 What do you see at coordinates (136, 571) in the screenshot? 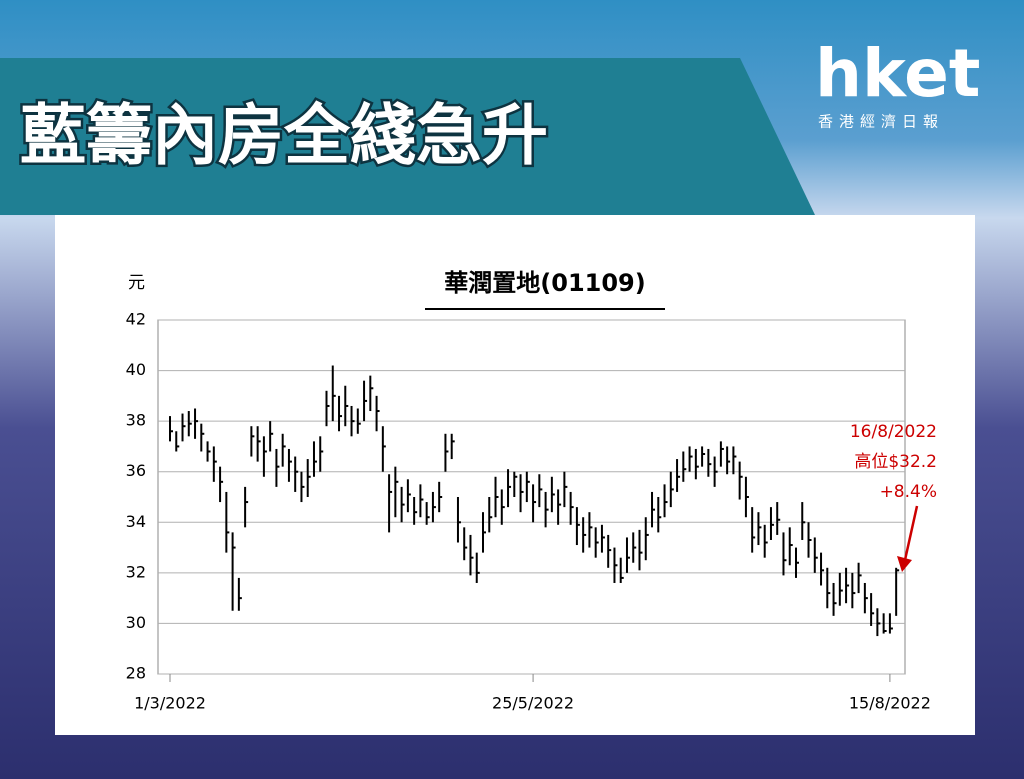
I see `y-tick-label: 32` at bounding box center [136, 571].